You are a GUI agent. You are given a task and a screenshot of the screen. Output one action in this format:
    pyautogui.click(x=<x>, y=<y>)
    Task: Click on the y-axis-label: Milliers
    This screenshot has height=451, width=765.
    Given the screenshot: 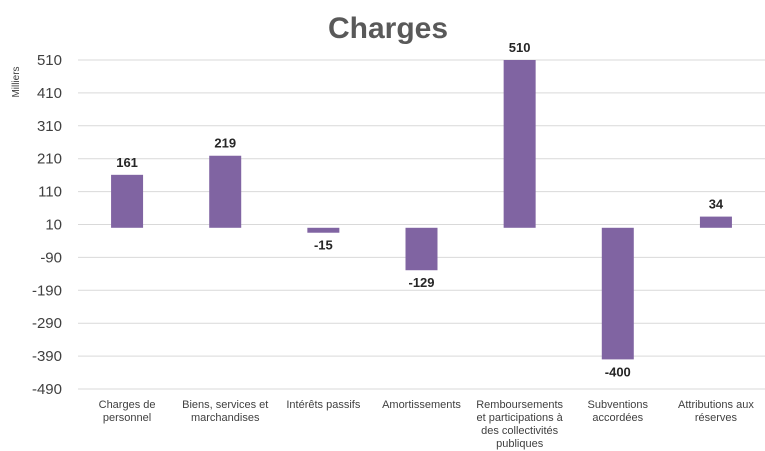 What is the action you would take?
    pyautogui.click(x=16, y=81)
    